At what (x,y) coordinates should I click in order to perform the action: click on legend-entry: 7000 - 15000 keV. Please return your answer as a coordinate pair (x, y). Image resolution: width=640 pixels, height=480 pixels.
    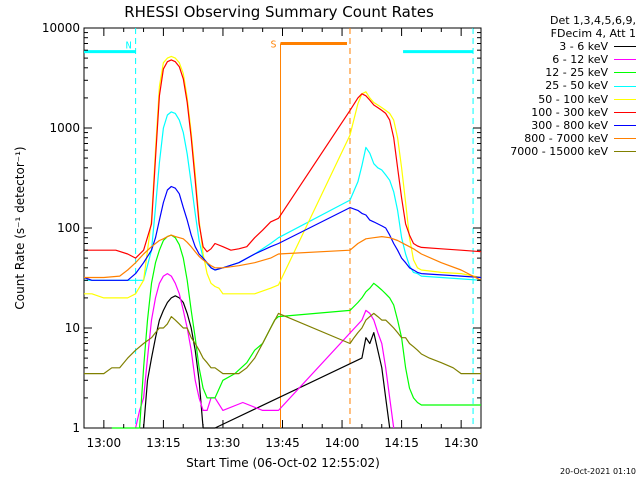
    Looking at the image, I should click on (557, 151).